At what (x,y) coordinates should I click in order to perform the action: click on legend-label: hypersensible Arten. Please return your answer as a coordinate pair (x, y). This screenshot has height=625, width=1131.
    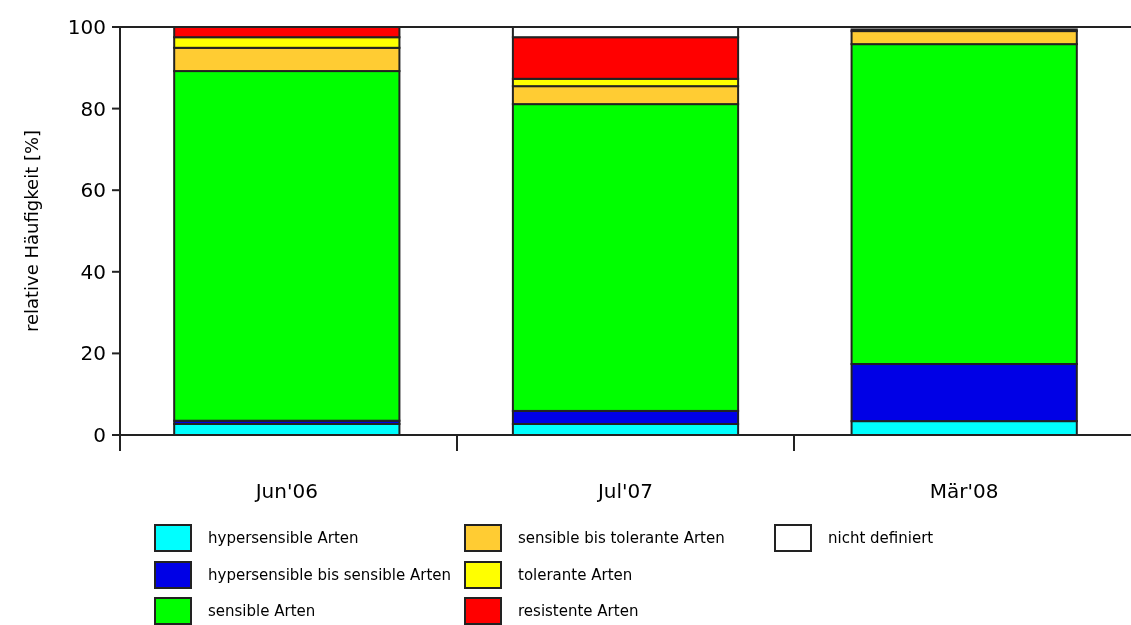
    Looking at the image, I should click on (283, 538).